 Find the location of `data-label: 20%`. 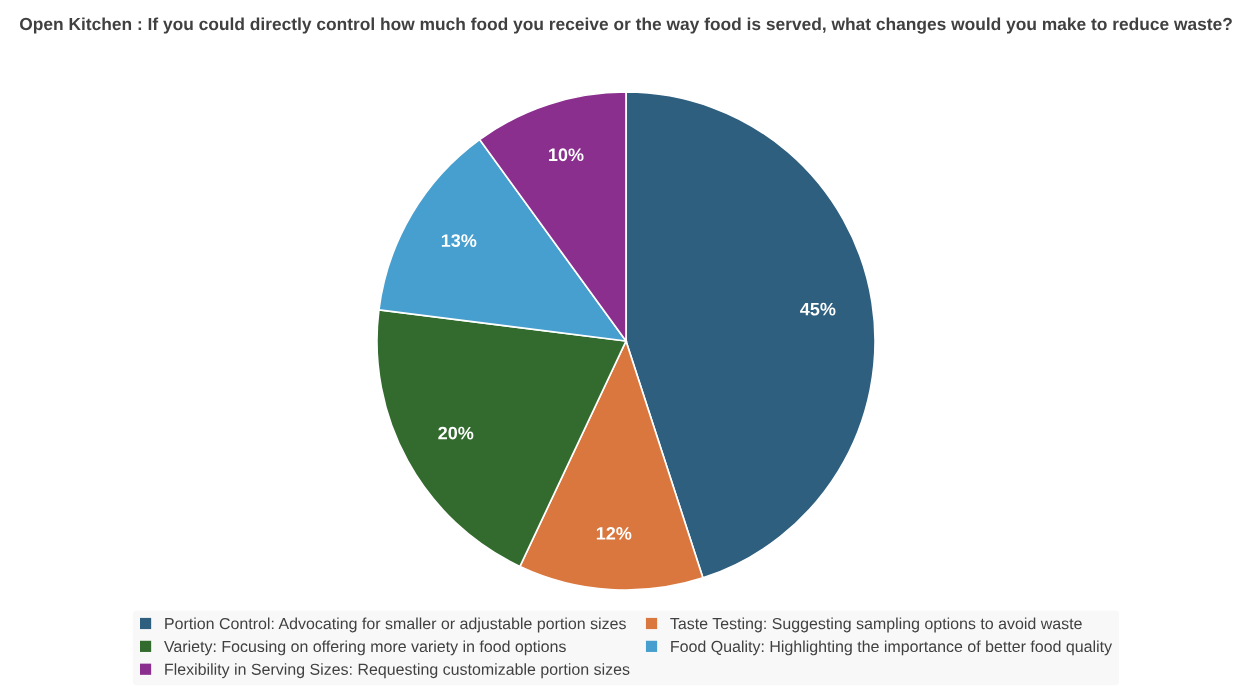

data-label: 20% is located at coordinates (456, 433).